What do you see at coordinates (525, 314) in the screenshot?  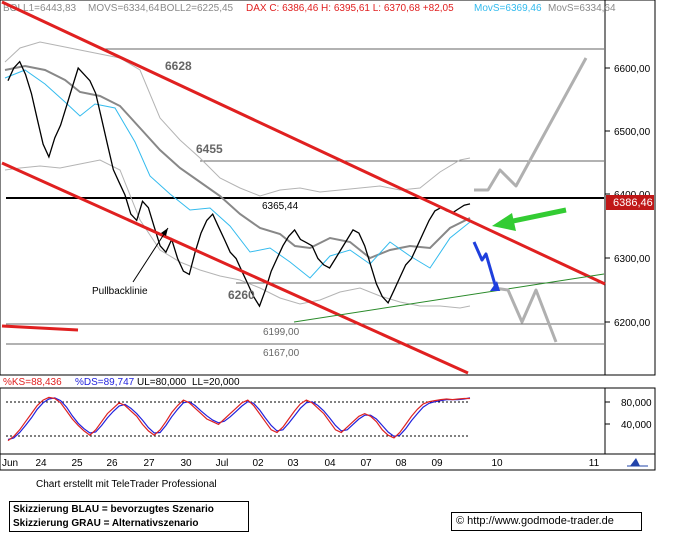 I see `scenario-gray-down` at bounding box center [525, 314].